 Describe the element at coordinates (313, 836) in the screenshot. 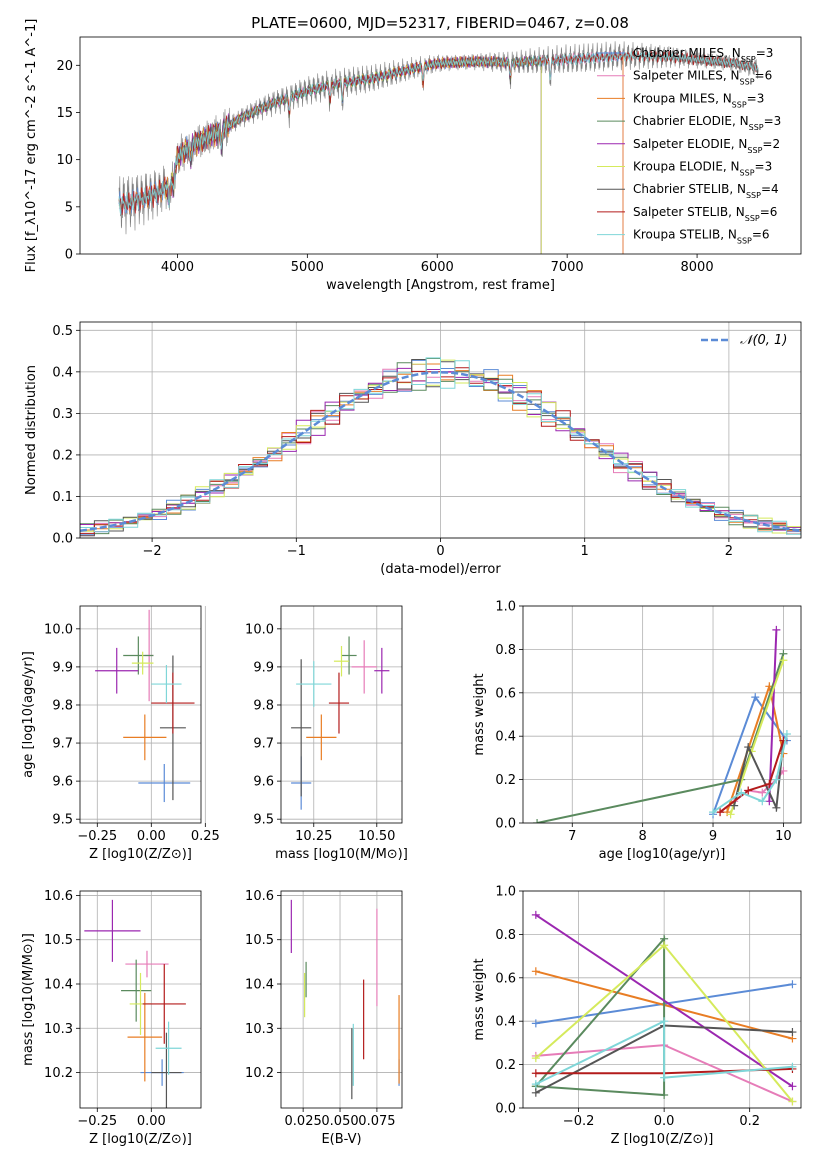

I see `x-tick-label: 10.25` at that location.